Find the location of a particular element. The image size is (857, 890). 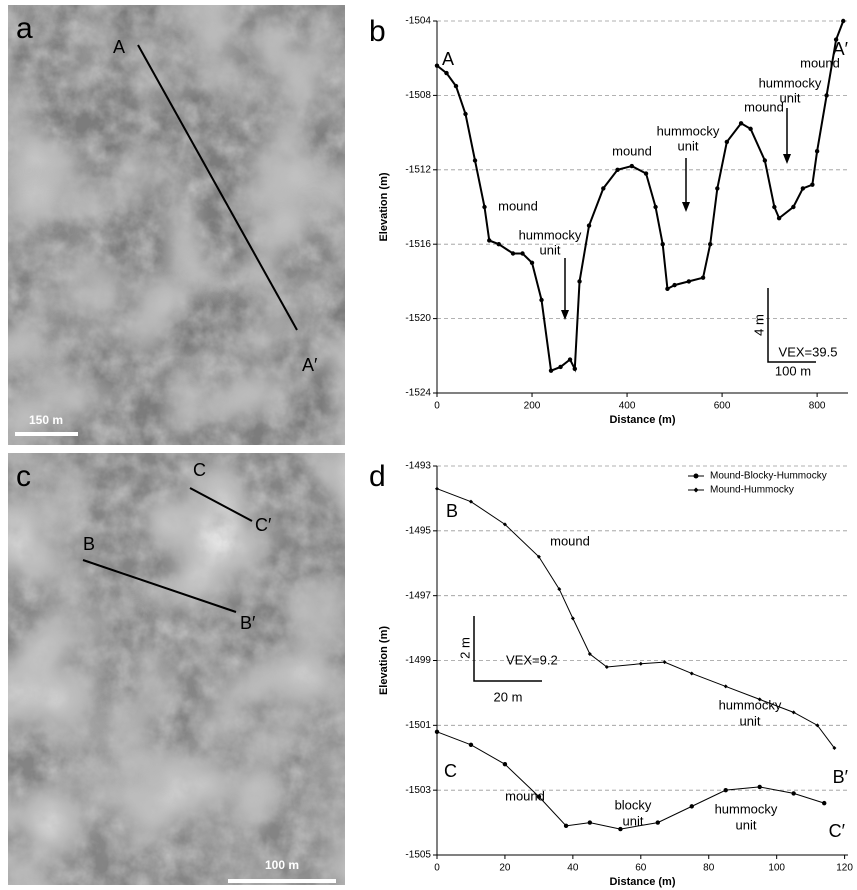

y-tick-label: -1520 is located at coordinates (418, 318).